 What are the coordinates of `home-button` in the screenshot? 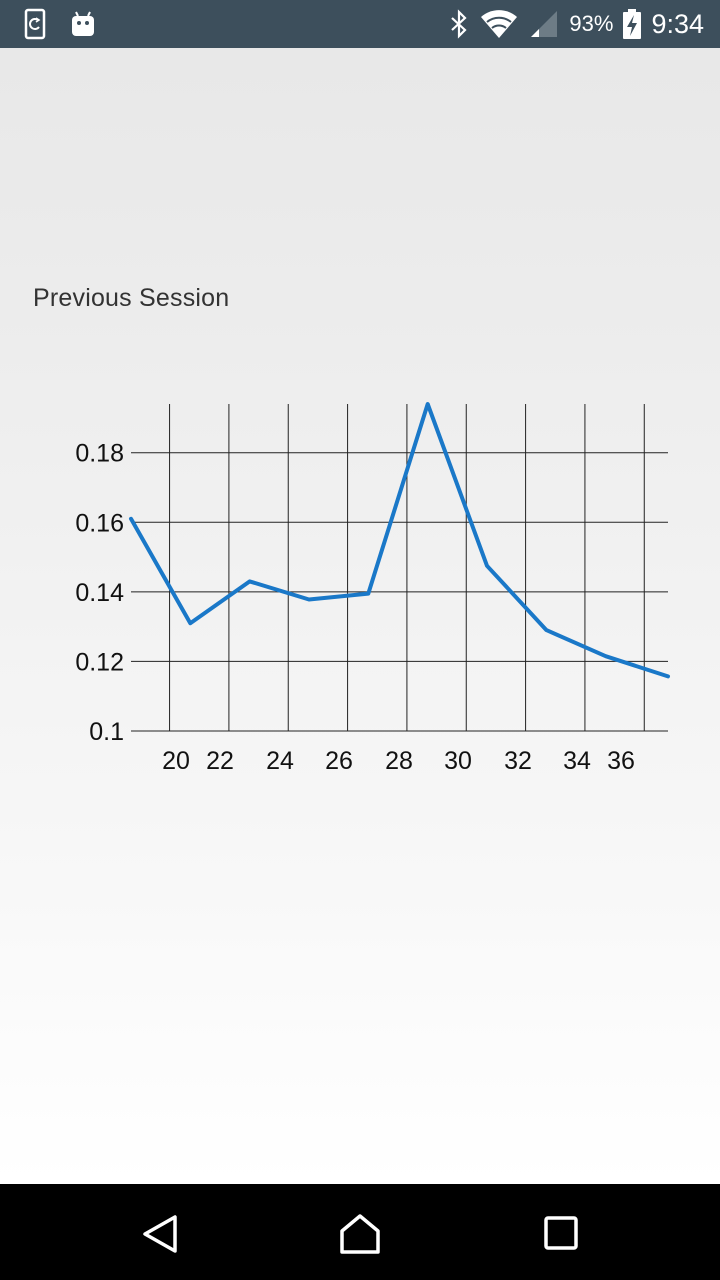 It's located at (360, 1234).